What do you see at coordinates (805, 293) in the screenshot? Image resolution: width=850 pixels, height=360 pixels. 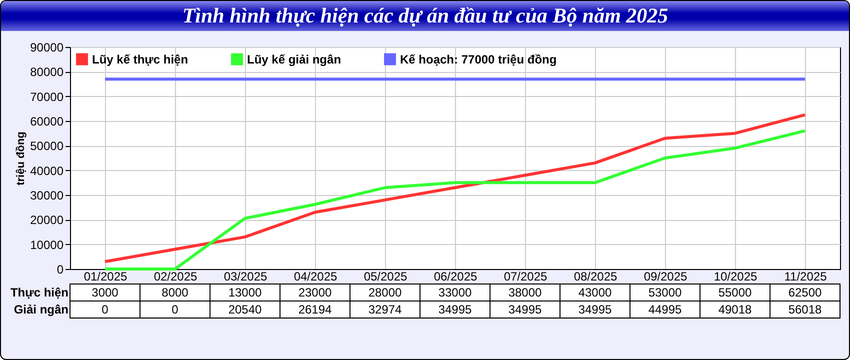 I see `data-label: 62500` at bounding box center [805, 293].